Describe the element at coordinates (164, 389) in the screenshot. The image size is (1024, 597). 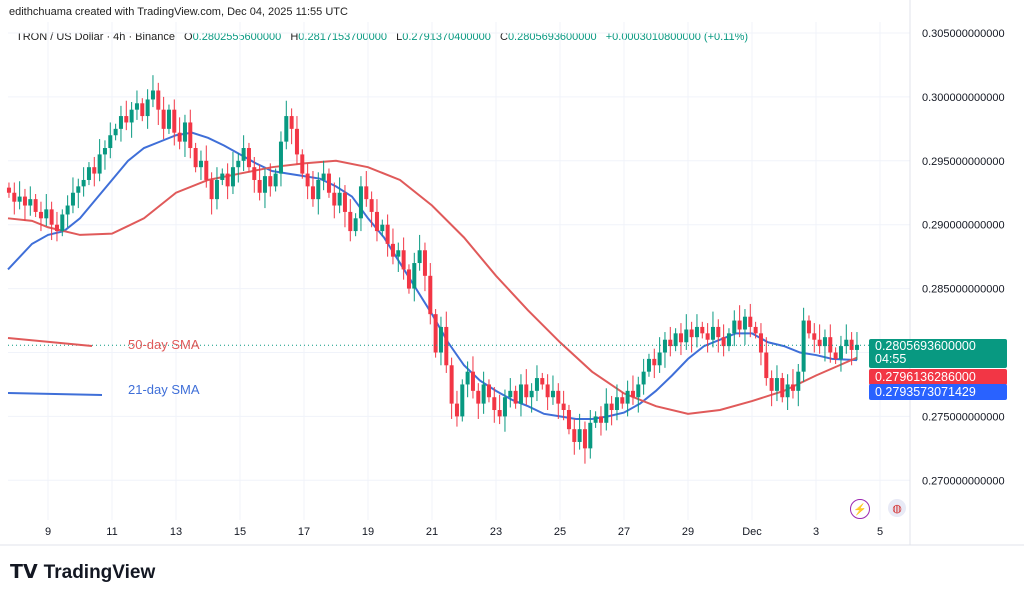
I see `legend-label-21: 21-day SMA` at that location.